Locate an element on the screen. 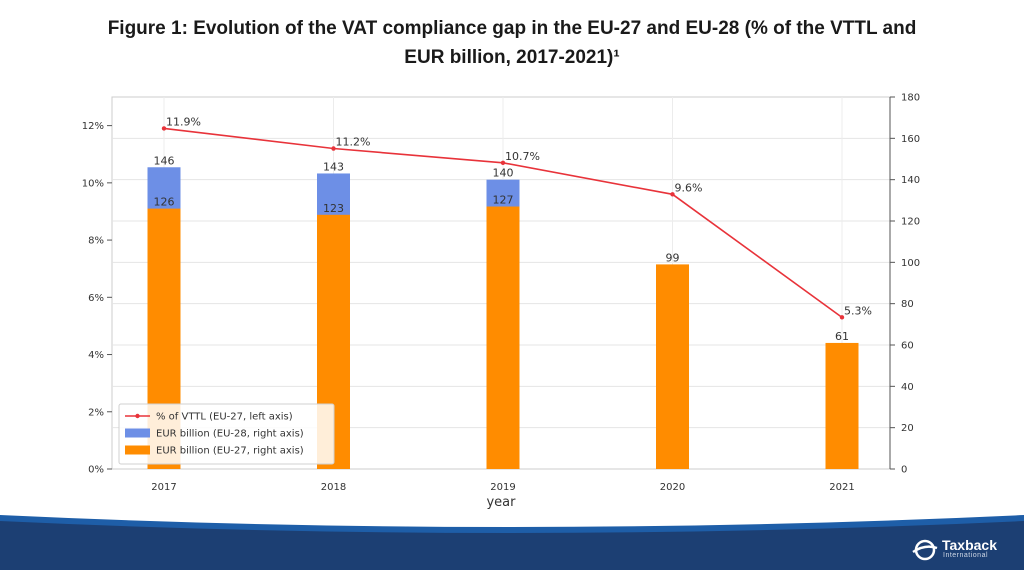 This screenshot has width=1024, height=570. taxback-logo: Taxback International is located at coordinates (957, 550).